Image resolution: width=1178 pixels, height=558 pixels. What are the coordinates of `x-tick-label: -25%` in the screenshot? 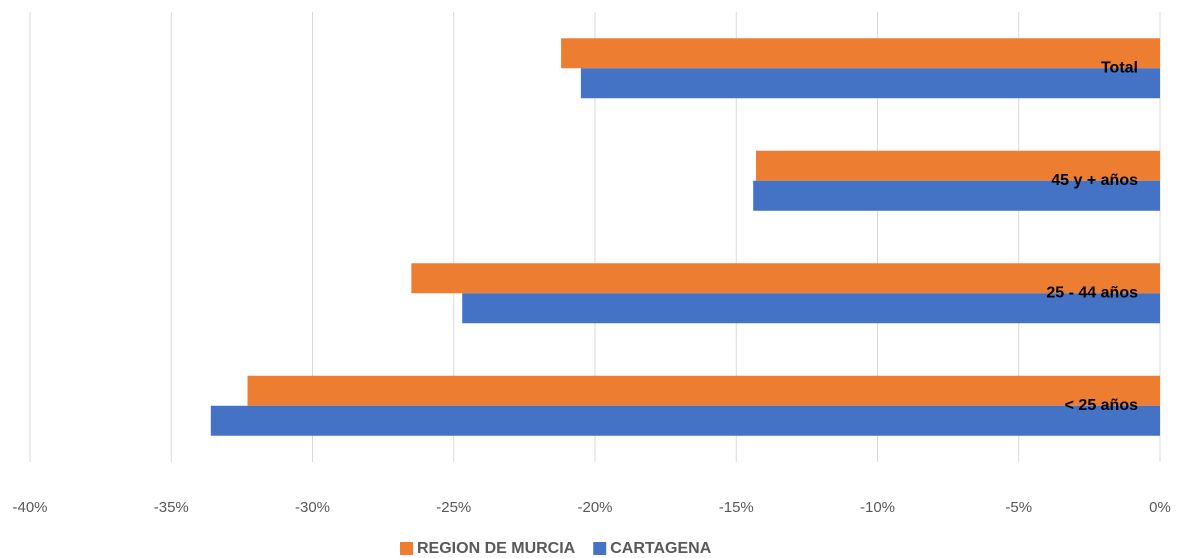 It's located at (453, 507).